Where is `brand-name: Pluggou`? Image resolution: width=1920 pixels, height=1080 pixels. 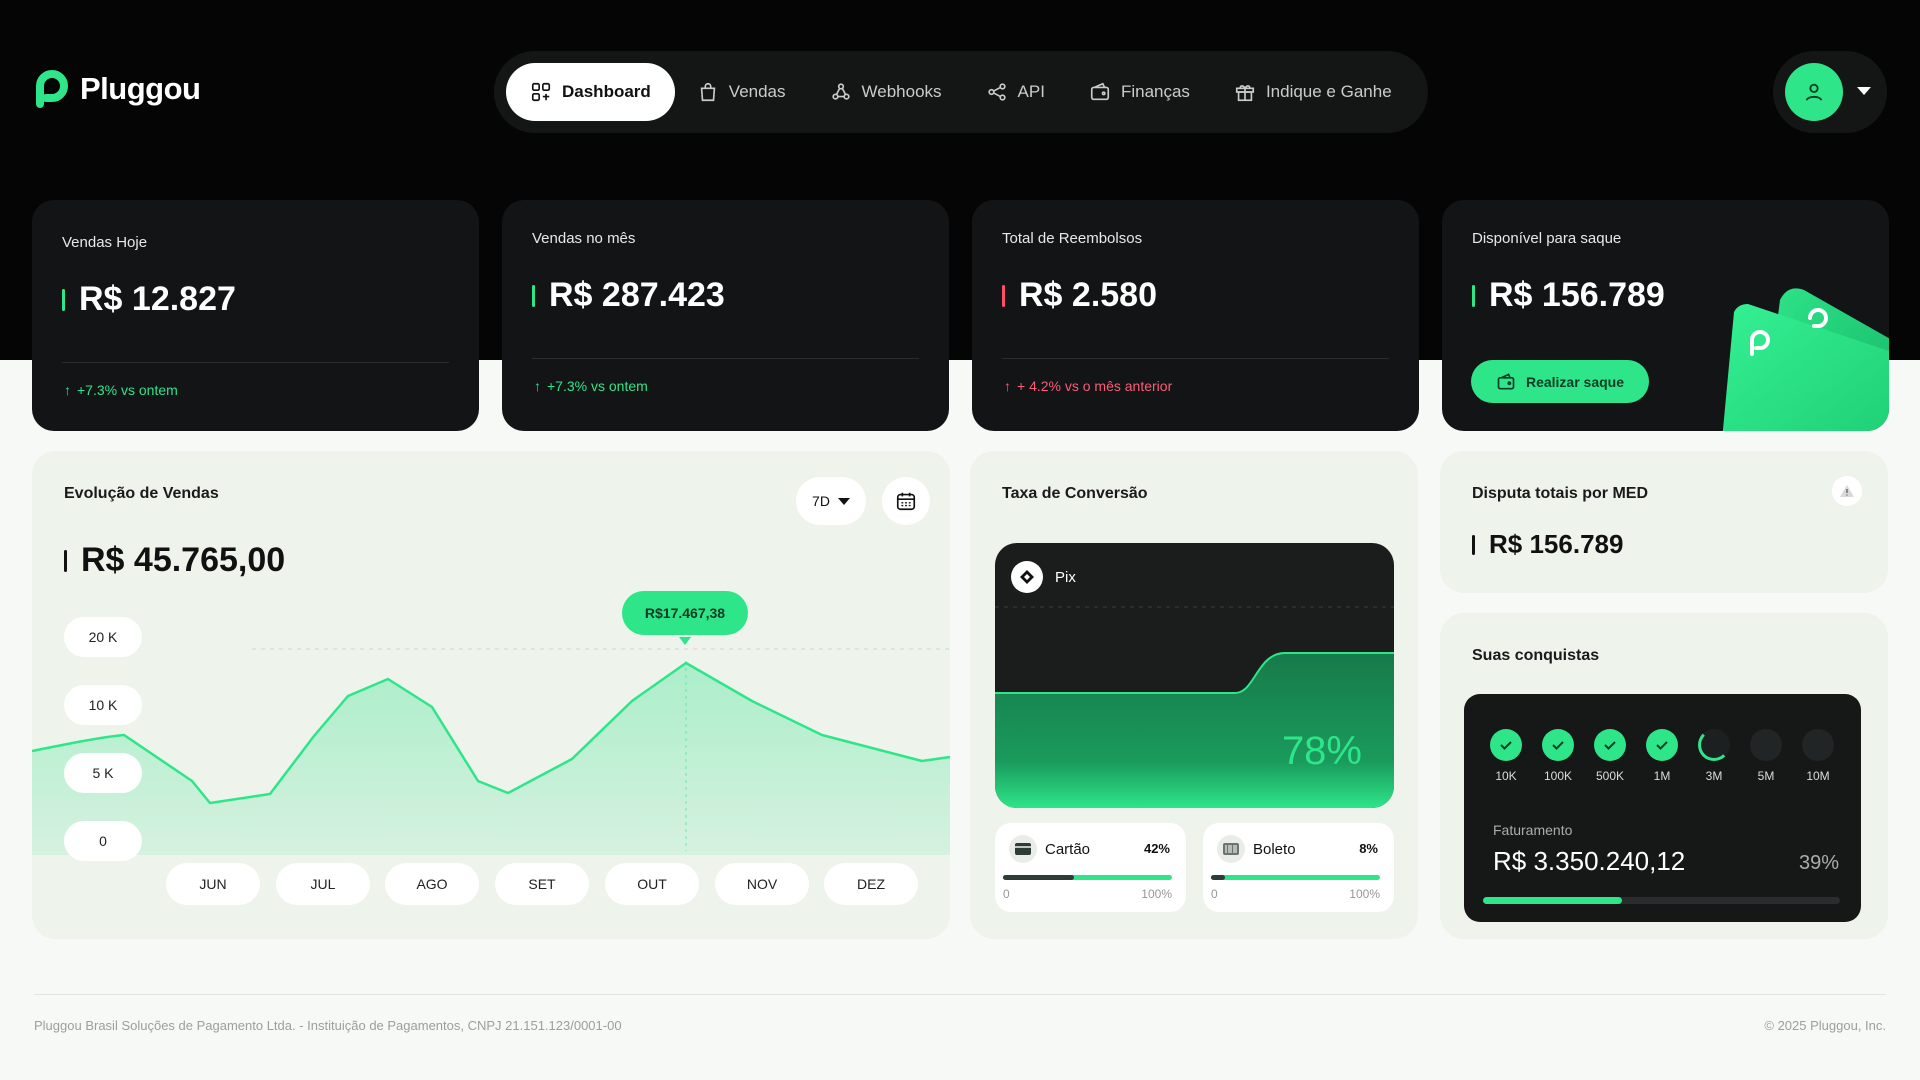
brand-name: Pluggou is located at coordinates (140, 88).